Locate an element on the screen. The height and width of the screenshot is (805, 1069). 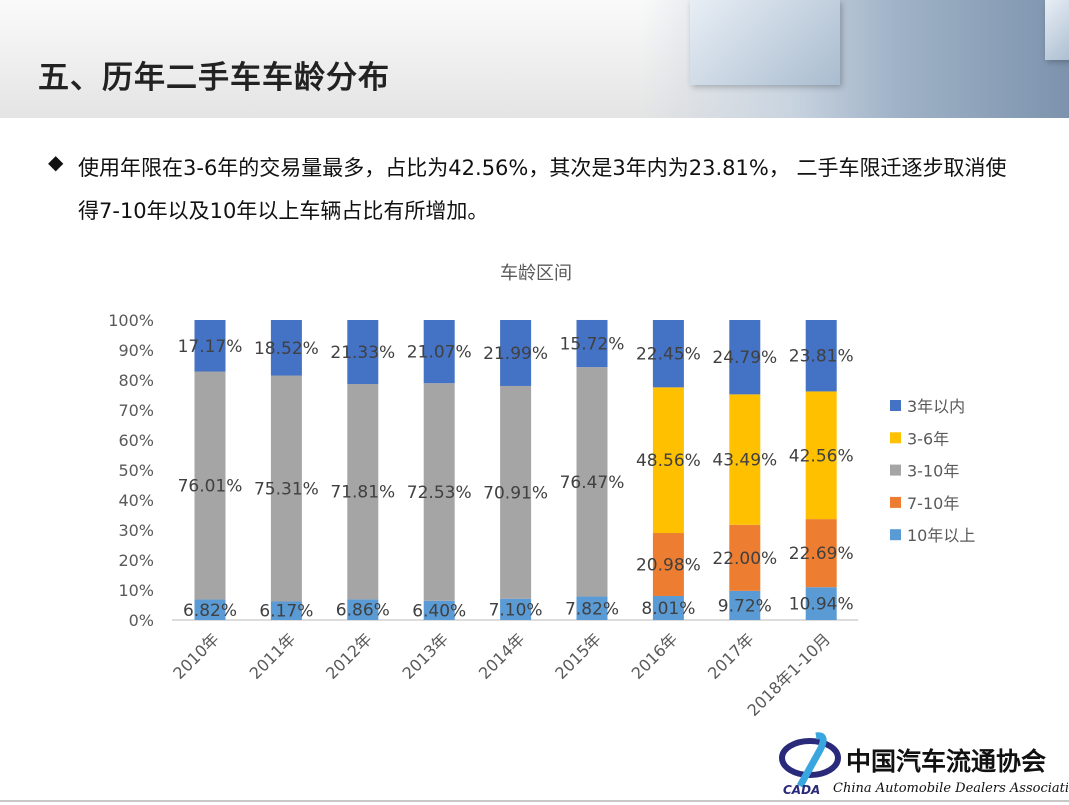
data-label: 72.53% is located at coordinates (439, 493).